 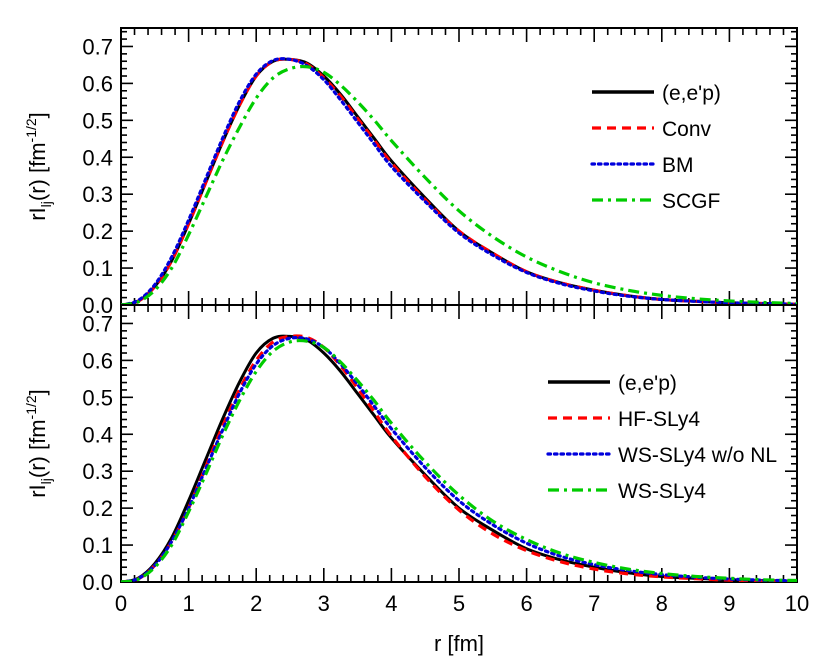 What do you see at coordinates (594, 603) in the screenshot?
I see `x-tick-label: 7` at bounding box center [594, 603].